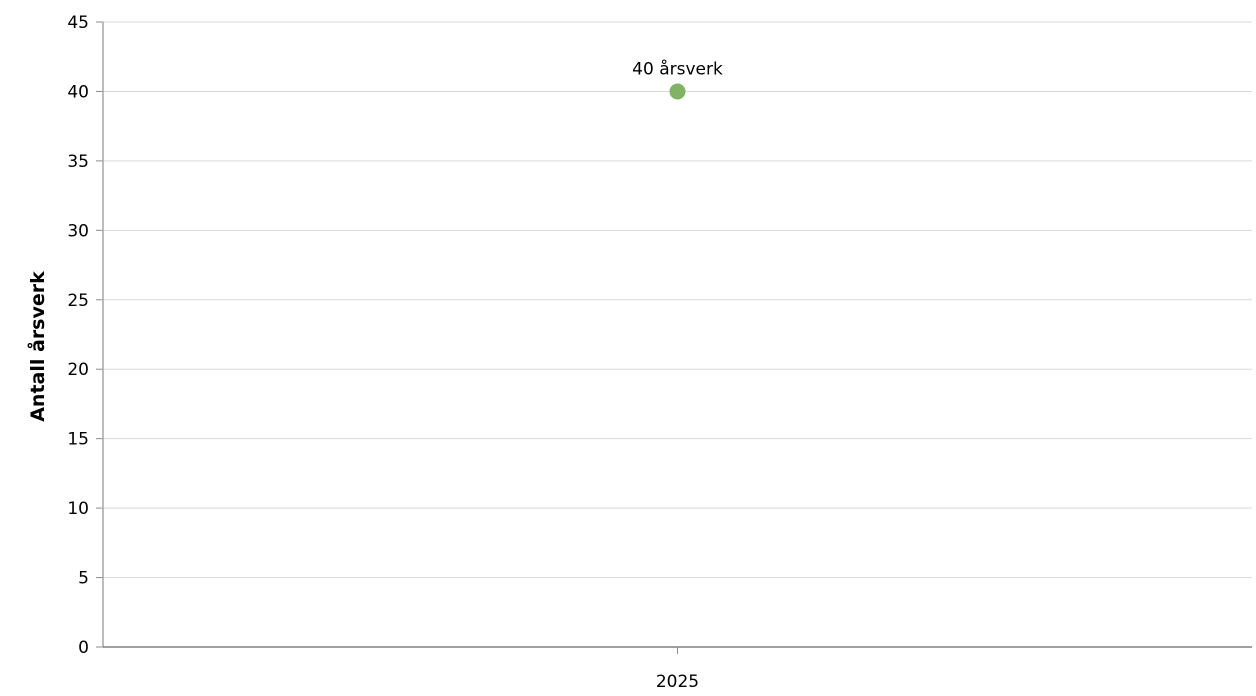 This screenshot has width=1256, height=696. Describe the element at coordinates (37, 346) in the screenshot. I see `y-axis-title: Antall årsverk` at that location.